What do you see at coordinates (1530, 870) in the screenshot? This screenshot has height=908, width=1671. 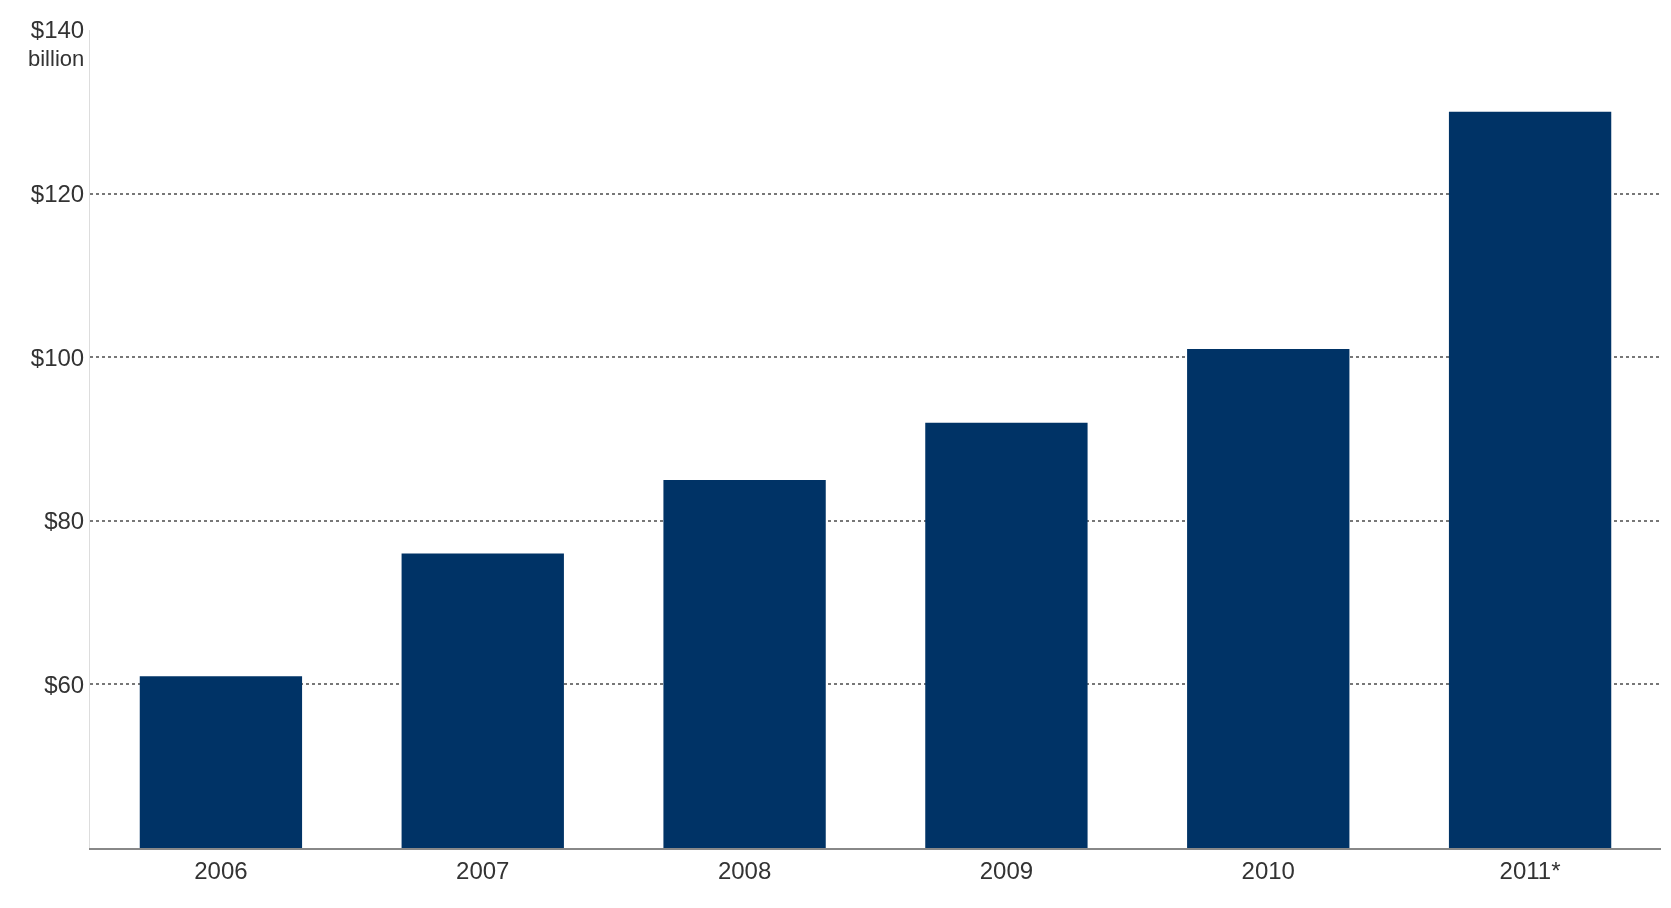 I see `x-tick-label: 2011*` at bounding box center [1530, 870].